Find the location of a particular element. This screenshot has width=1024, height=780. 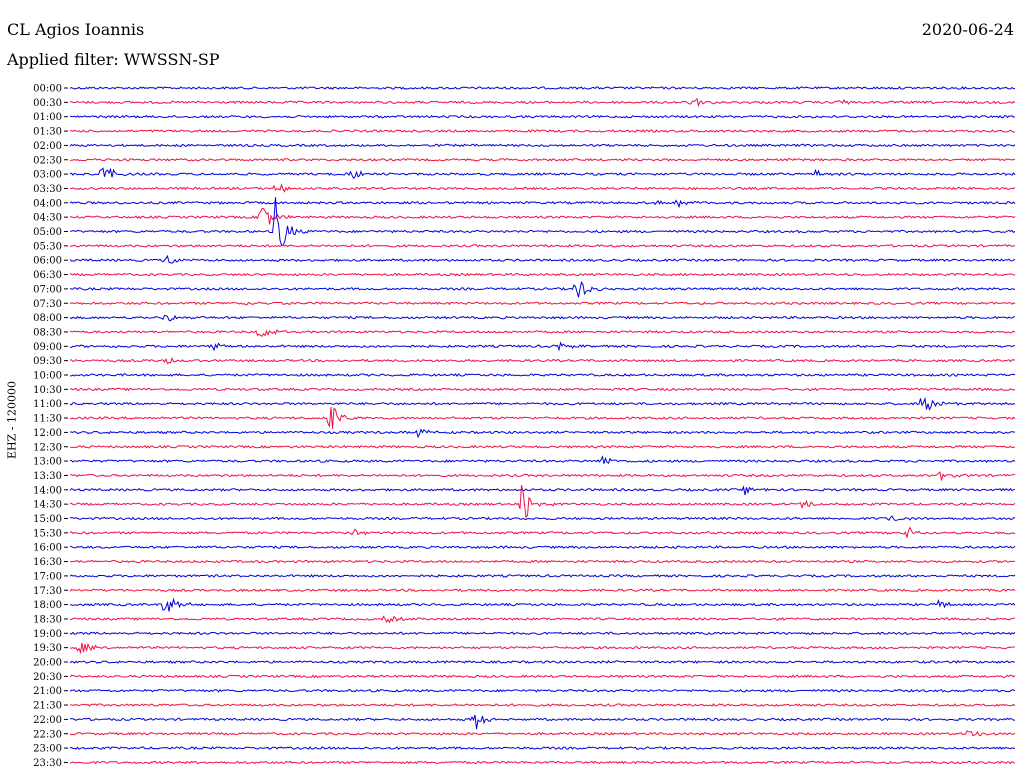

row-time-label: 02:30 is located at coordinates (47, 160).